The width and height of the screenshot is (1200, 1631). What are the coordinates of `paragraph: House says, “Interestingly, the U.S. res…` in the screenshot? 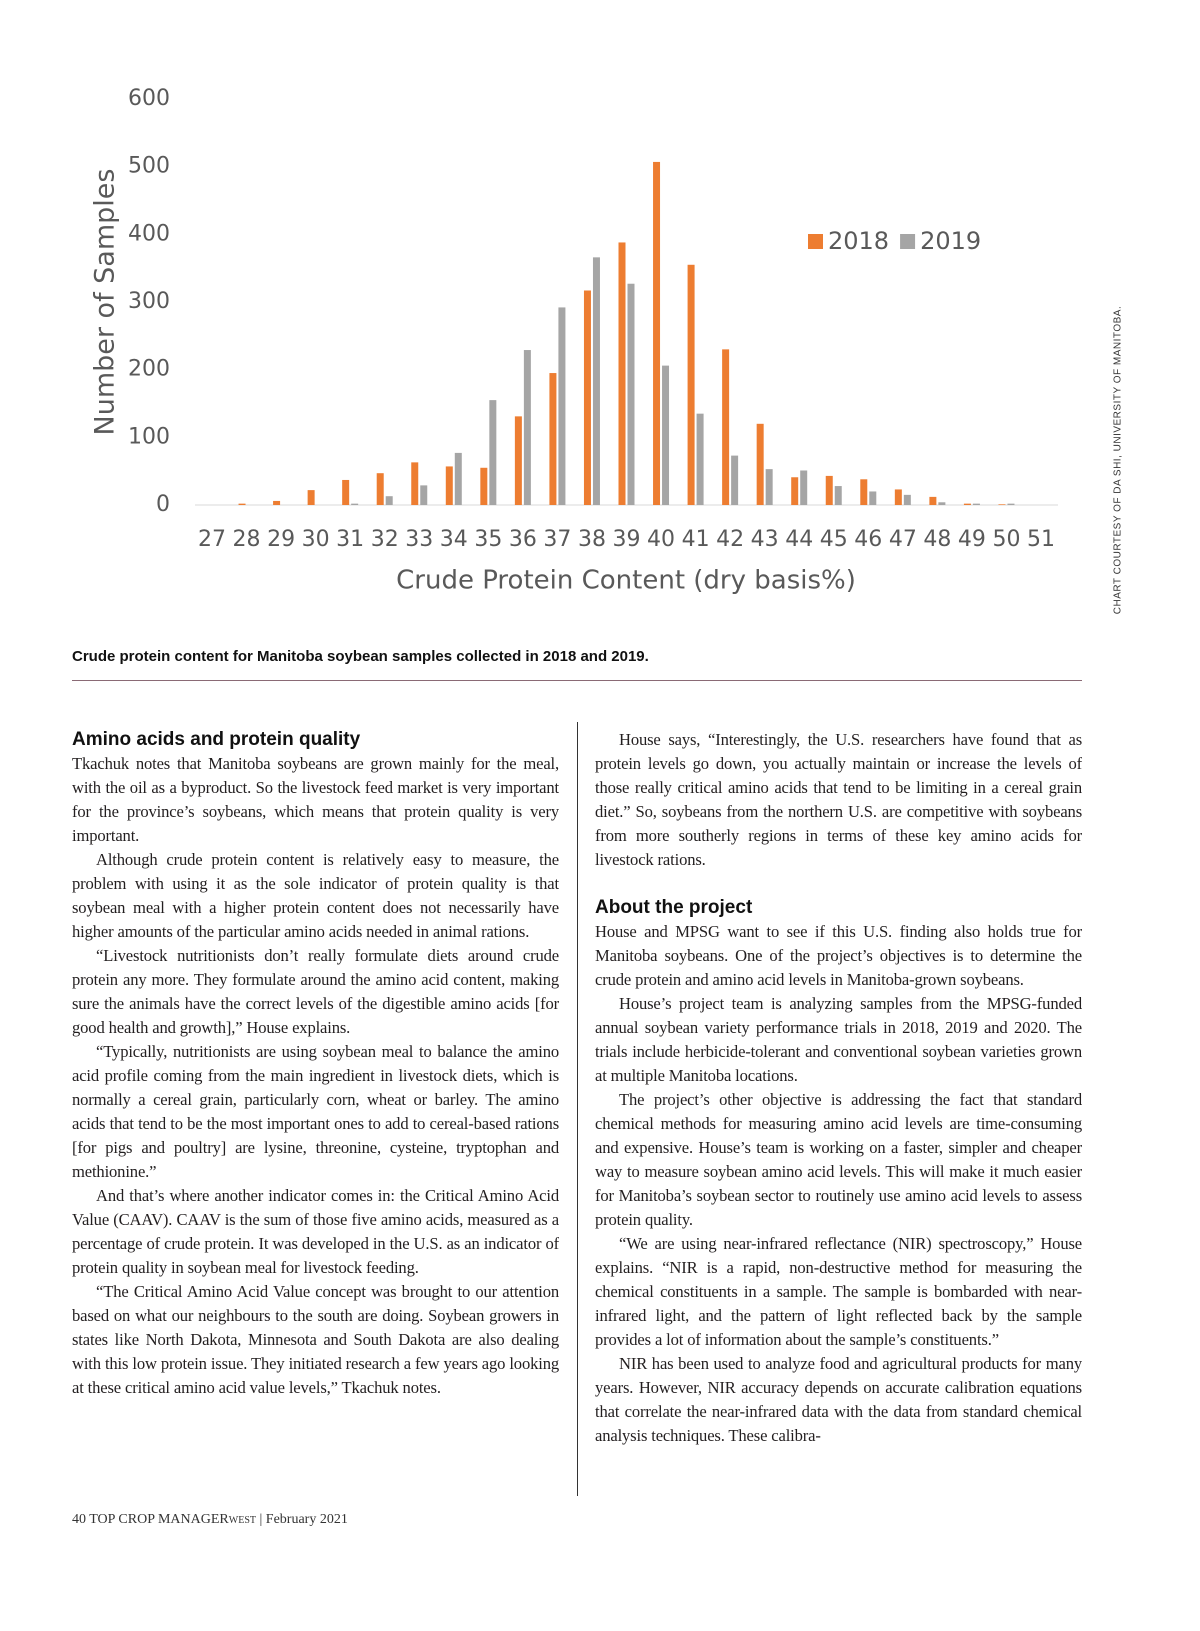 It's located at (838, 799).